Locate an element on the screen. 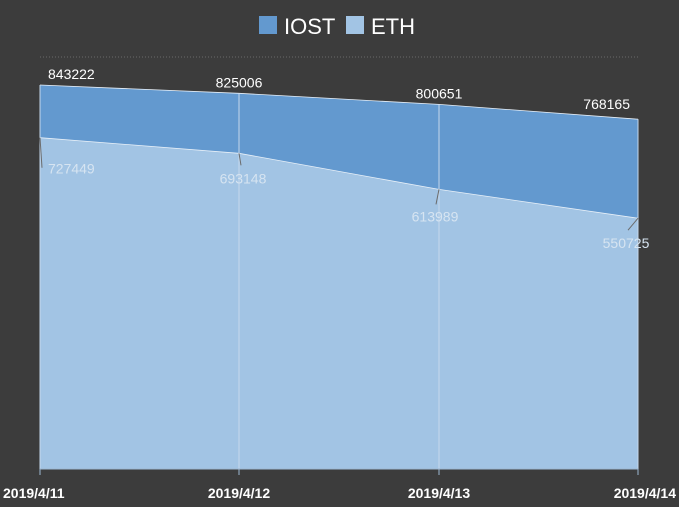 This screenshot has height=507, width=679. x-tick-label: 2019/4/12 is located at coordinates (239, 493).